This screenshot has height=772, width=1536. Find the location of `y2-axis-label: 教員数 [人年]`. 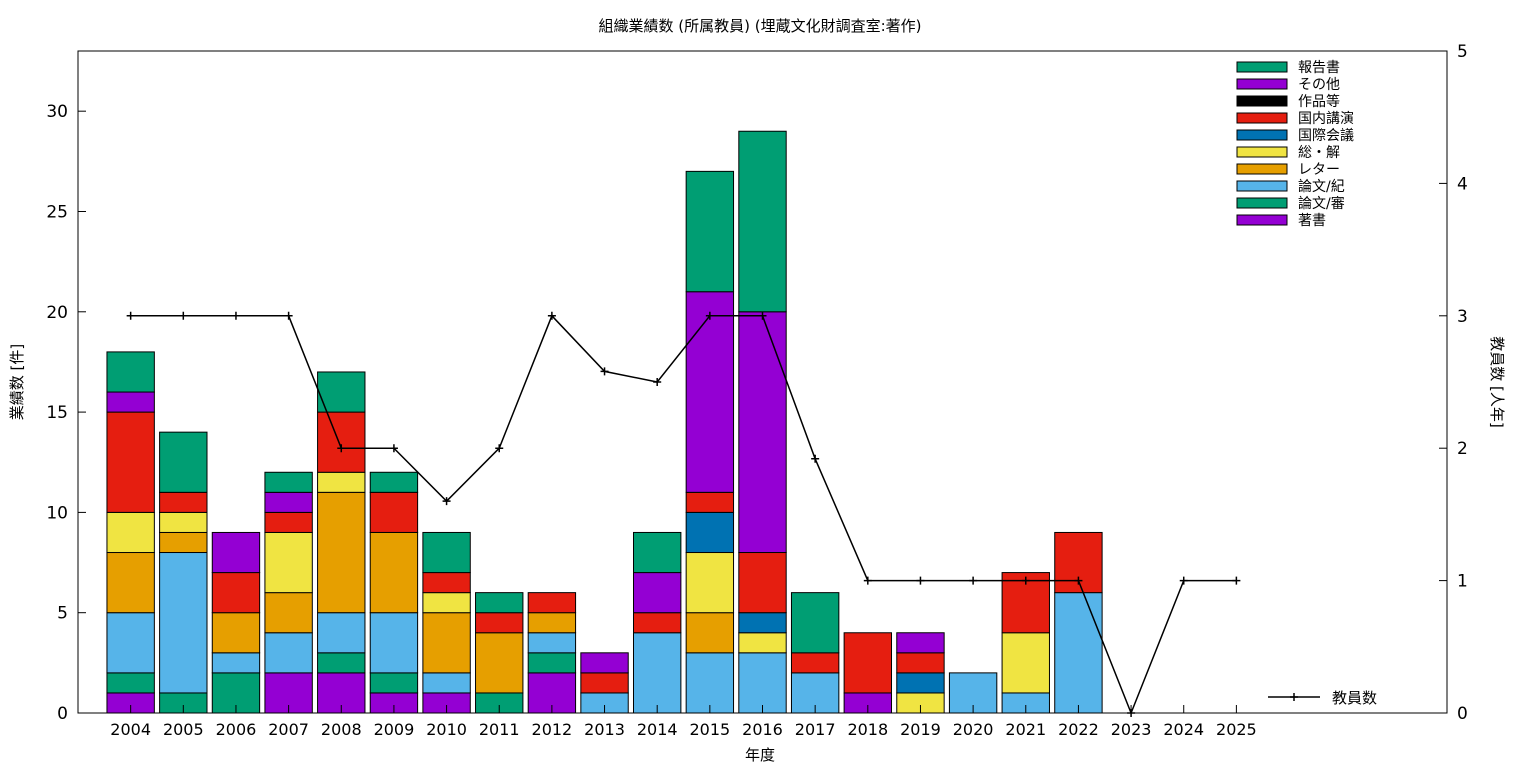

y2-axis-label: 教員数 [人年] is located at coordinates (1497, 381).